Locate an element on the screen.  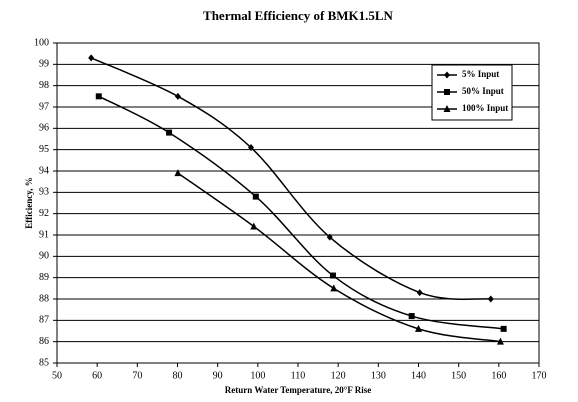
x-tick-label: 80 is located at coordinates (178, 375).